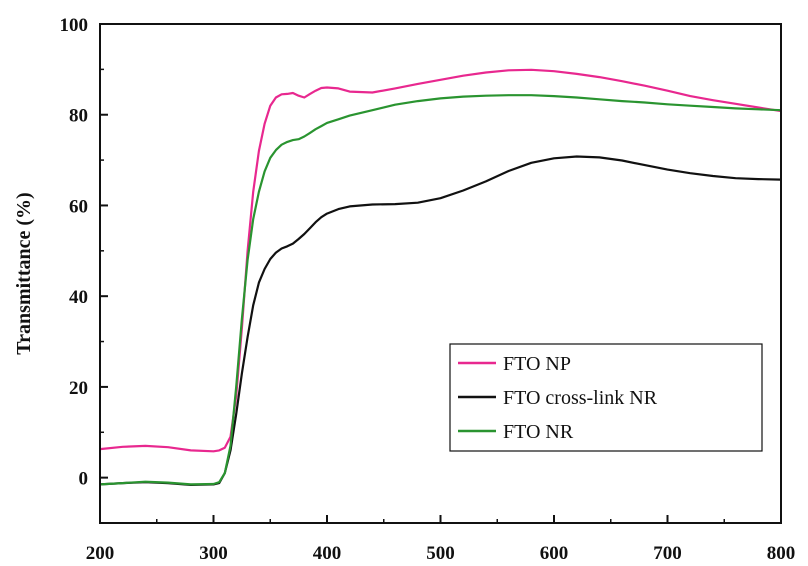 The width and height of the screenshot is (808, 566). I want to click on legend: FTO NP FTO cross-link NR FTO NR, so click(606, 397).